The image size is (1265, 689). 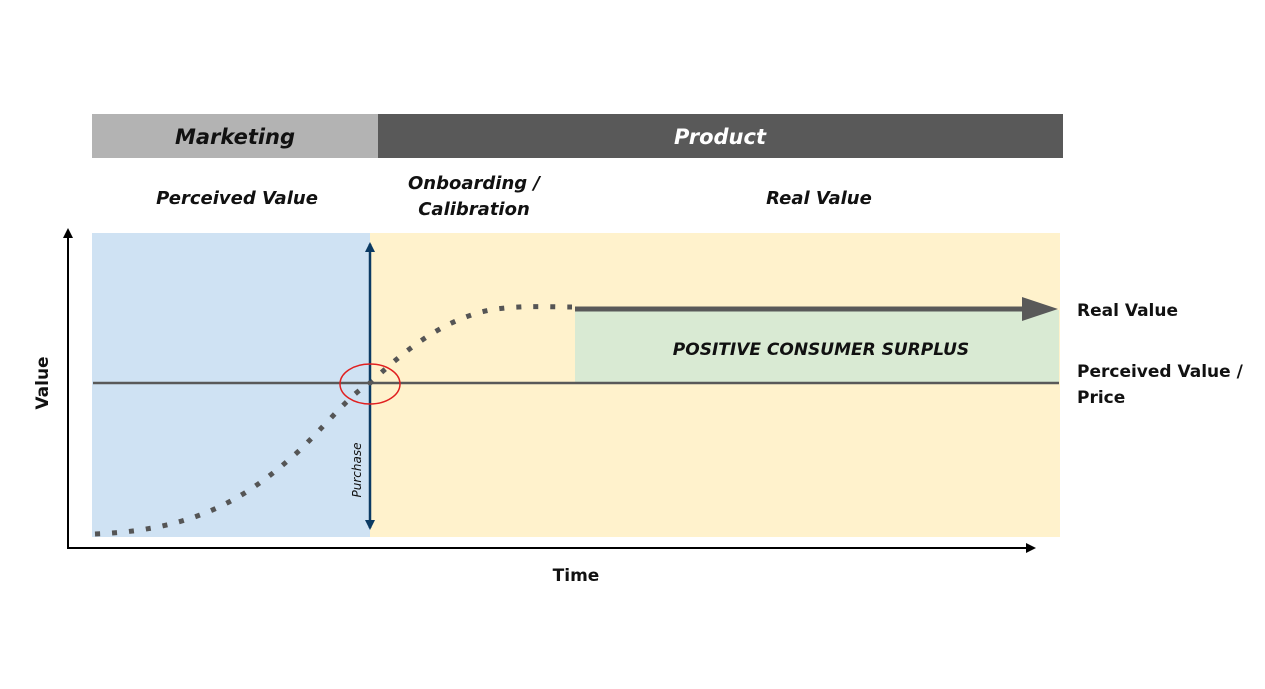 What do you see at coordinates (1160, 372) in the screenshot?
I see `perceived-line-label-1: Perceived Value /` at bounding box center [1160, 372].